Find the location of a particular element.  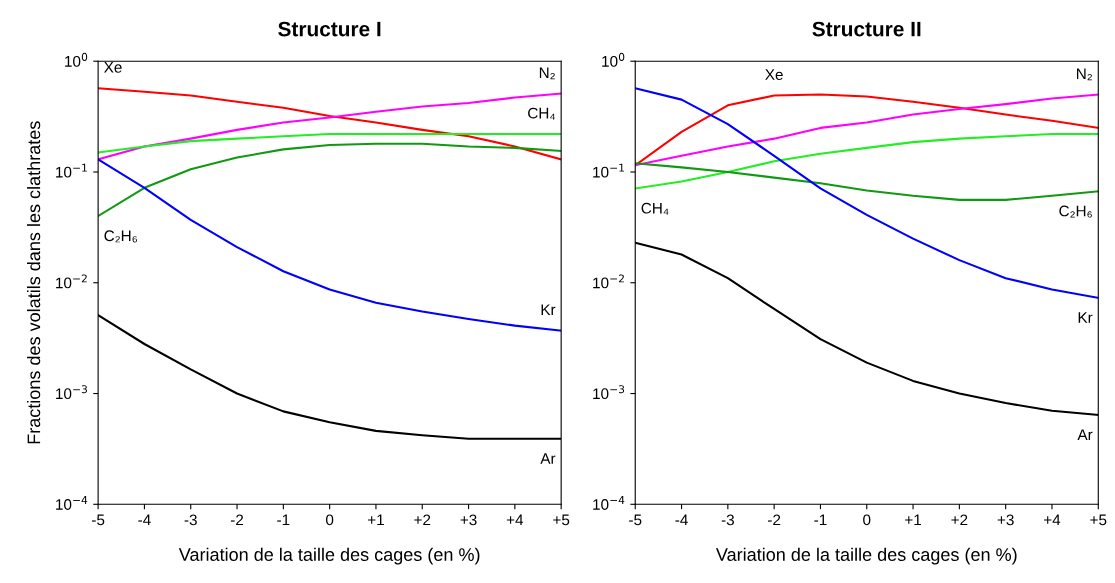

chart-title: Structure II is located at coordinates (866, 29).